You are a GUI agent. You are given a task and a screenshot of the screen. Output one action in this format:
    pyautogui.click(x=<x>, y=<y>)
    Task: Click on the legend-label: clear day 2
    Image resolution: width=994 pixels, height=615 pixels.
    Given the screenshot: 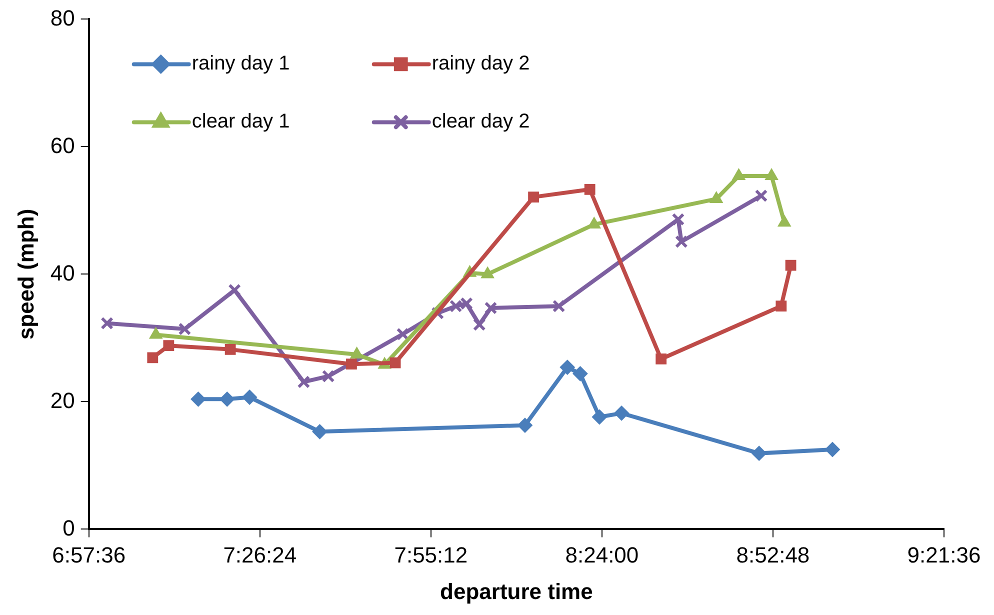 What is the action you would take?
    pyautogui.click(x=481, y=121)
    